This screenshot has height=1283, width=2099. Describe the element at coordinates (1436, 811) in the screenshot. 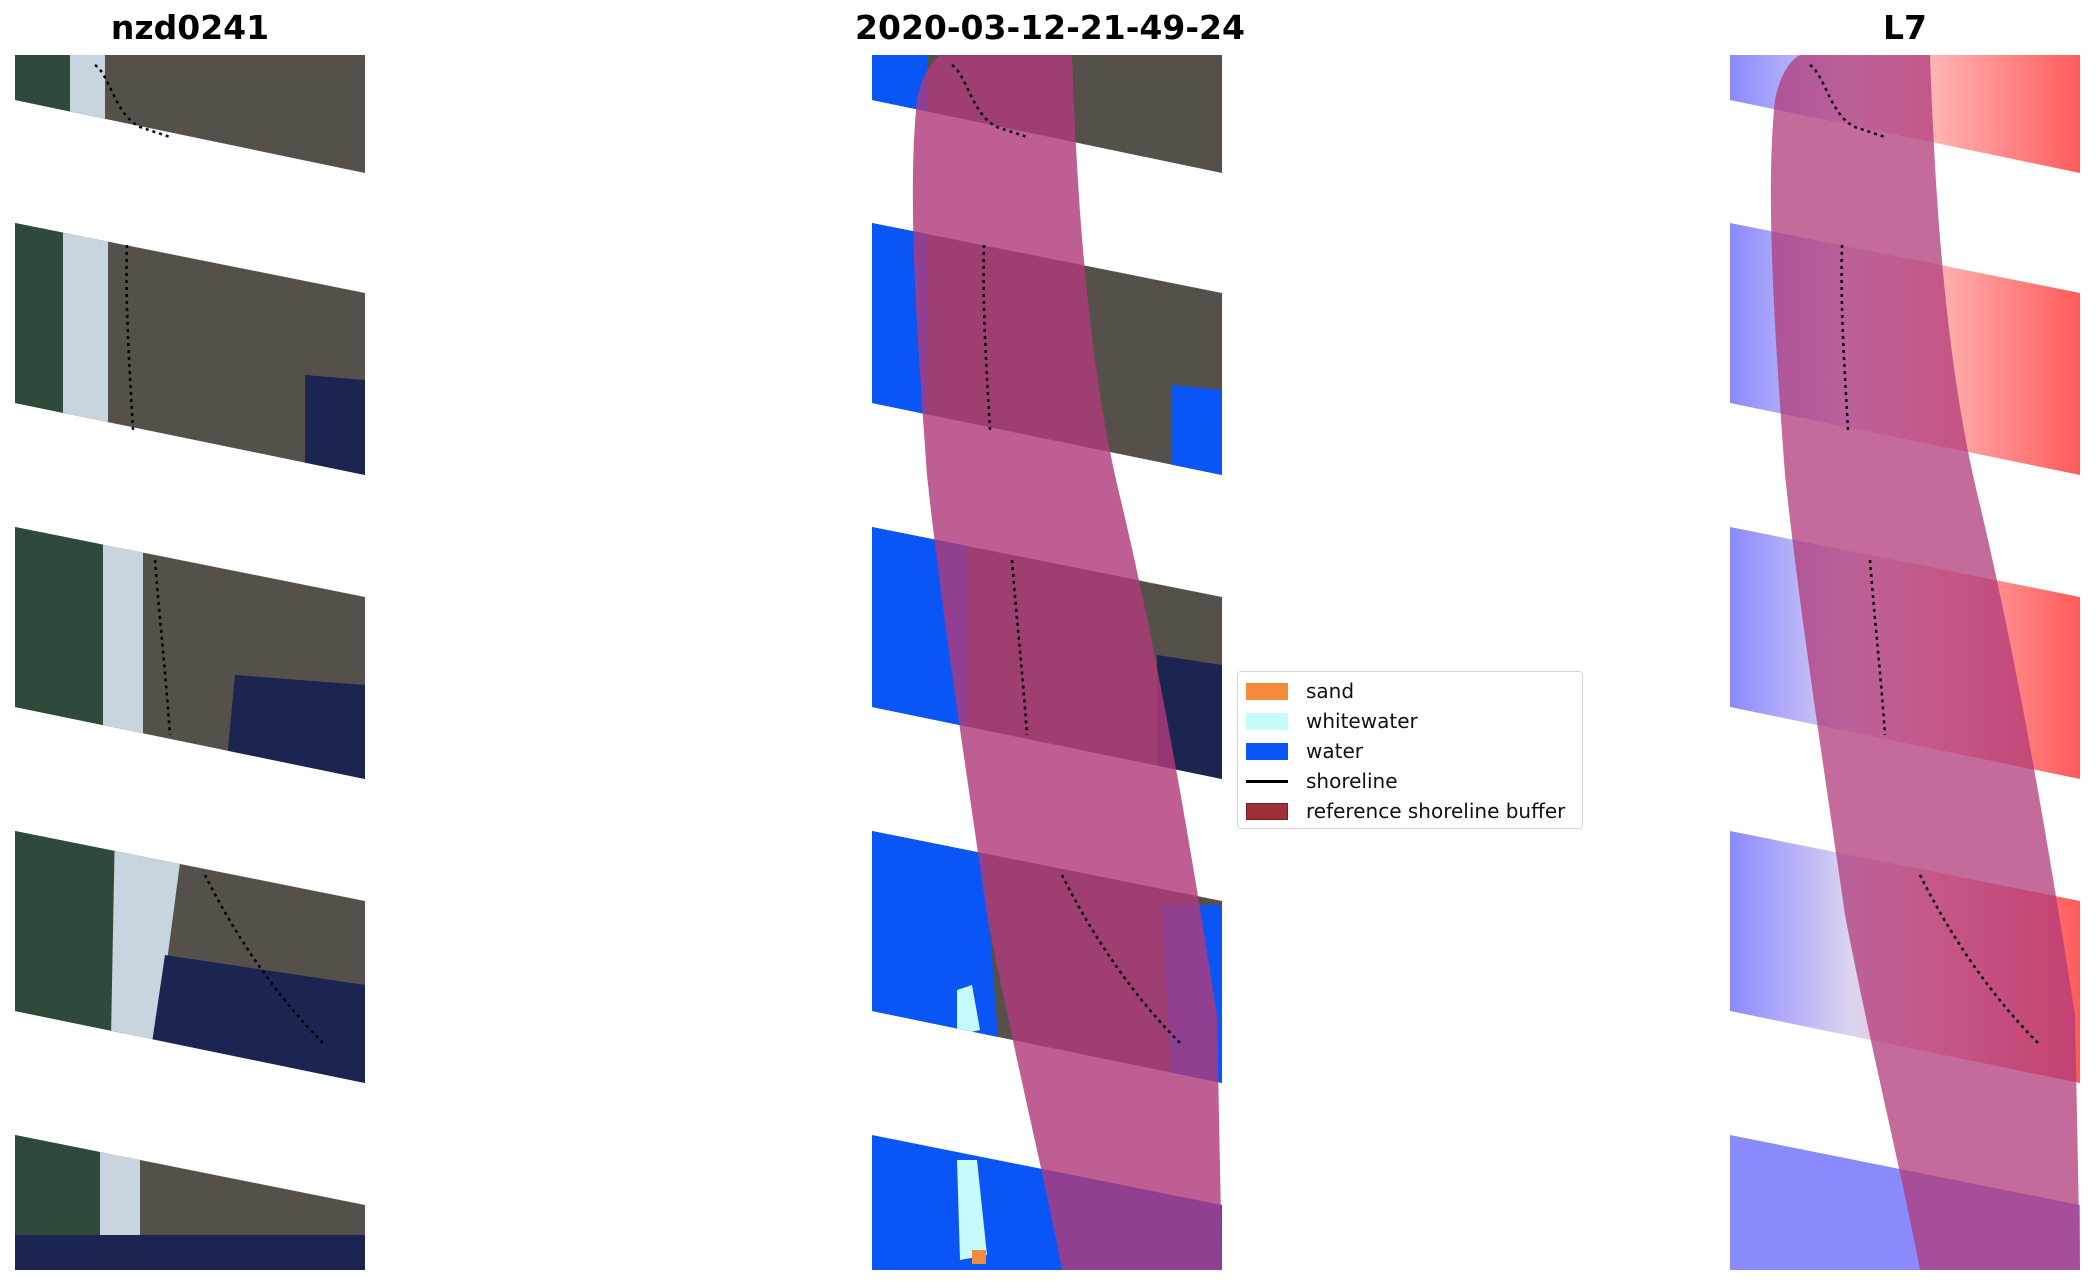

I see `legend-label: reference shoreline buffer` at that location.